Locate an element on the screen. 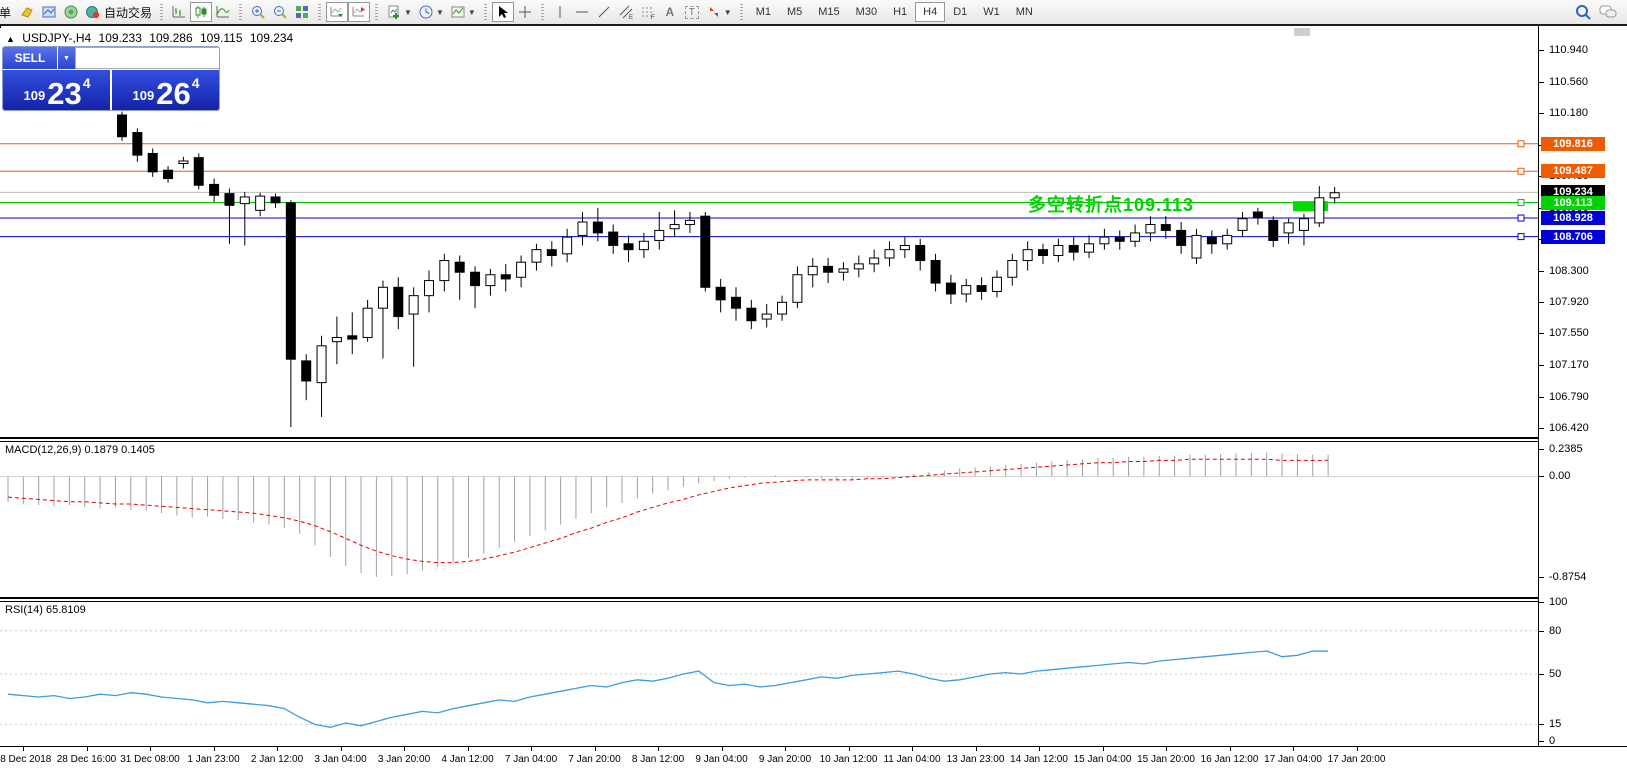 Image resolution: width=1627 pixels, height=773 pixels. x-axis-label: 11 Jan 04:00 is located at coordinates (912, 759).